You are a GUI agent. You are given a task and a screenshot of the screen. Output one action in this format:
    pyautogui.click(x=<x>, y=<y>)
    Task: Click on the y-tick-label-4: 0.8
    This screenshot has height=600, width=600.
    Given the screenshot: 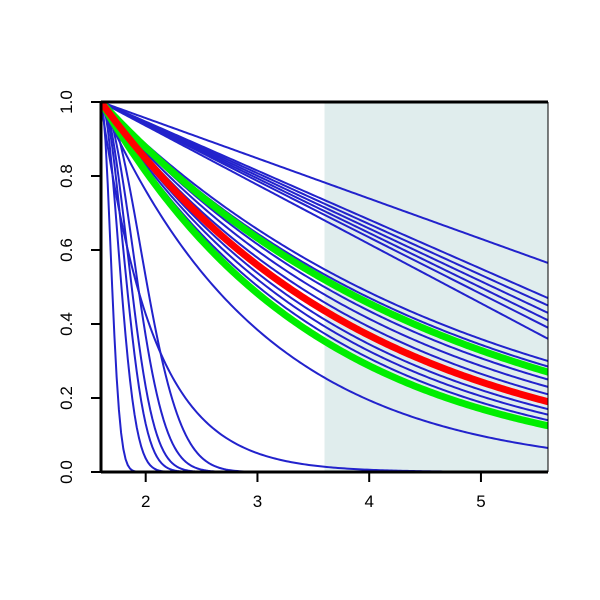 What is the action you would take?
    pyautogui.click(x=66, y=176)
    